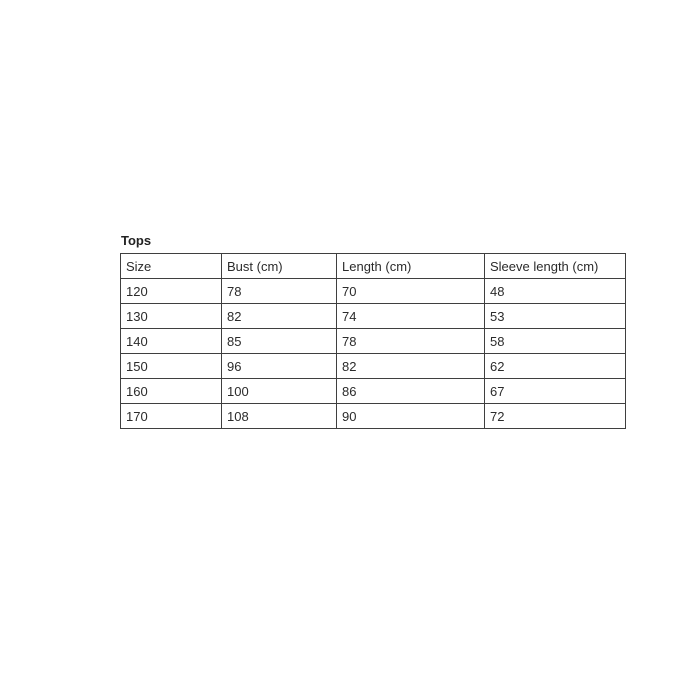 Image resolution: width=700 pixels, height=700 pixels. I want to click on table-cell: 120, so click(171, 291).